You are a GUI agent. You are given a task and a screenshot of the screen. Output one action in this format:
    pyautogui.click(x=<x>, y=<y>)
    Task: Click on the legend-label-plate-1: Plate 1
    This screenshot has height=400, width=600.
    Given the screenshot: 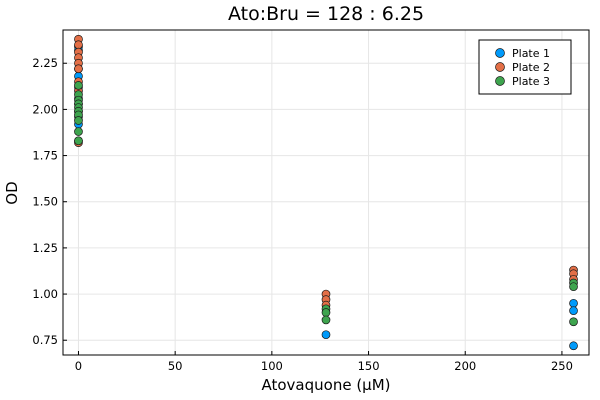 What is the action you would take?
    pyautogui.click(x=531, y=53)
    